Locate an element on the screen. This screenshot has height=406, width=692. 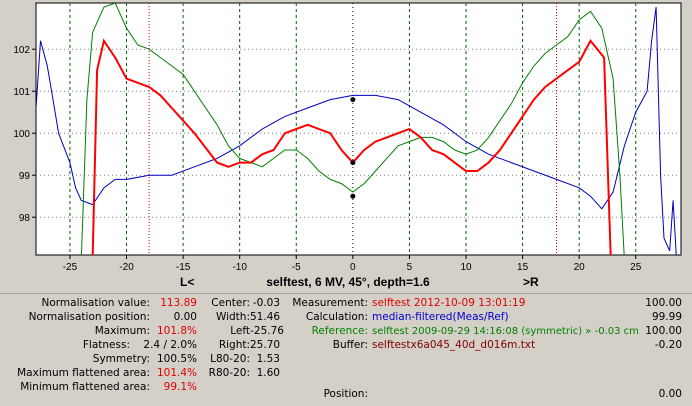
y-tick-label: 99 is located at coordinates (25, 176).